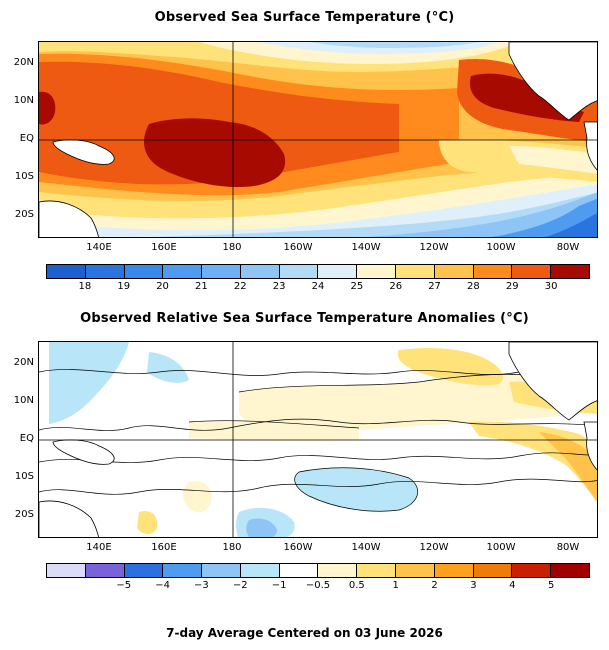 This screenshot has height=650, width=609. I want to click on anomaly-colorbar-tick-label: −5, so click(124, 585).